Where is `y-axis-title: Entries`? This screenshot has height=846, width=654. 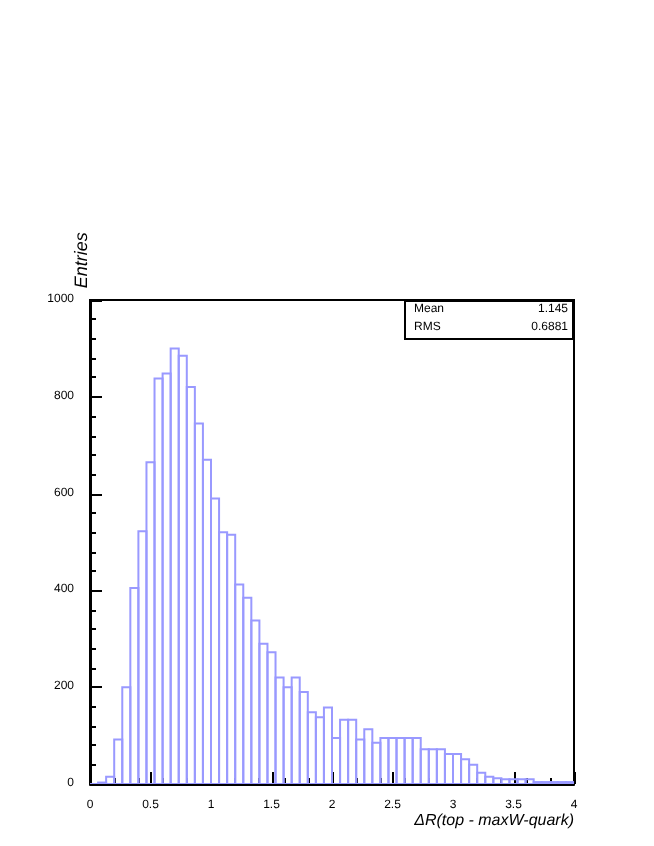 y-axis-title: Entries is located at coordinates (81, 260).